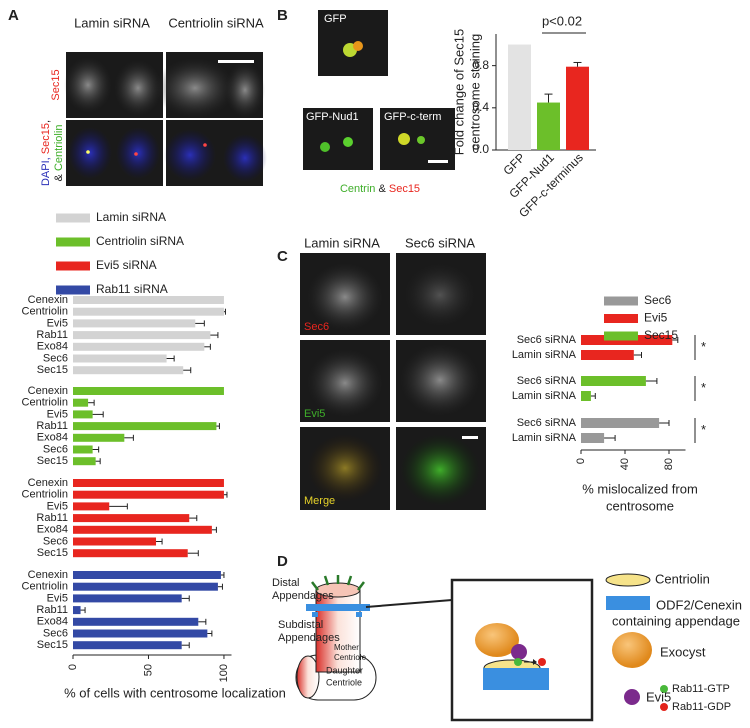 The height and width of the screenshot is (728, 750). Describe the element at coordinates (547, 381) in the screenshot. I see `category-label: Sec6 siRNA` at that location.